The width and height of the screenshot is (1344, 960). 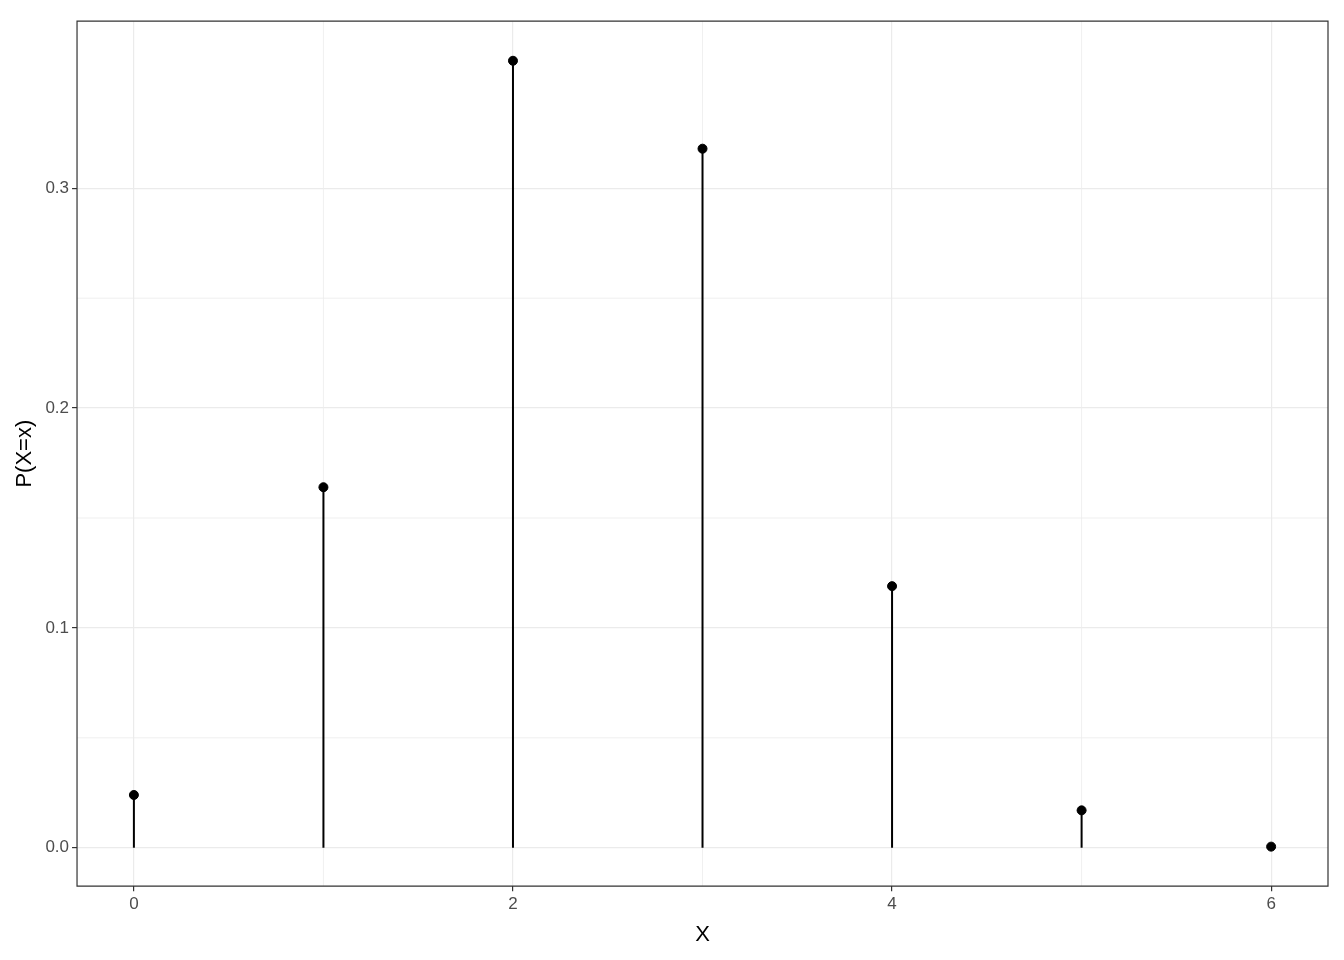 What do you see at coordinates (24, 453) in the screenshot?
I see `y-axis-title: P(X=x)` at bounding box center [24, 453].